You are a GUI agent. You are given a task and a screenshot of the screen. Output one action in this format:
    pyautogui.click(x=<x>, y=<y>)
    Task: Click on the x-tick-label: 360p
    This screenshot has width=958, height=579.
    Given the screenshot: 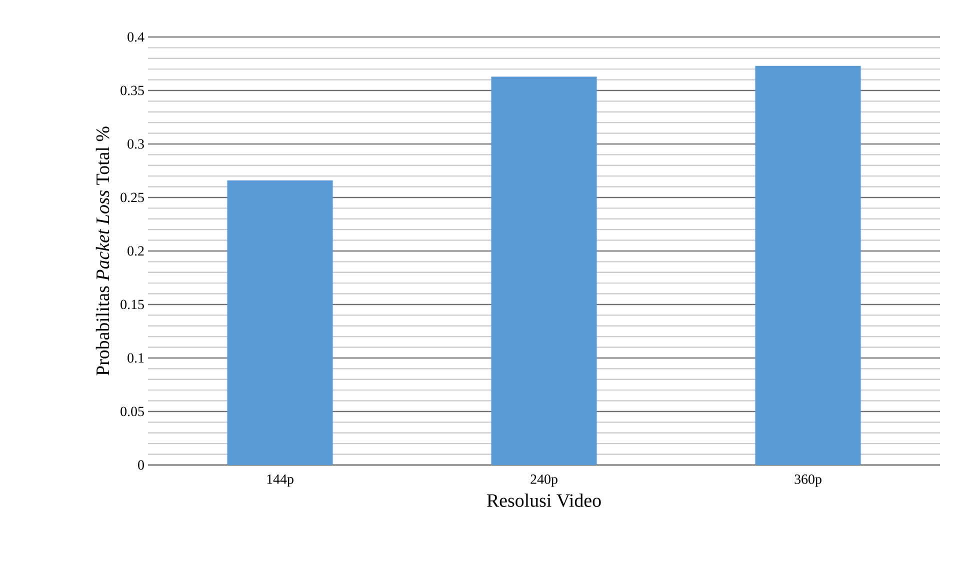 What is the action you would take?
    pyautogui.click(x=808, y=480)
    